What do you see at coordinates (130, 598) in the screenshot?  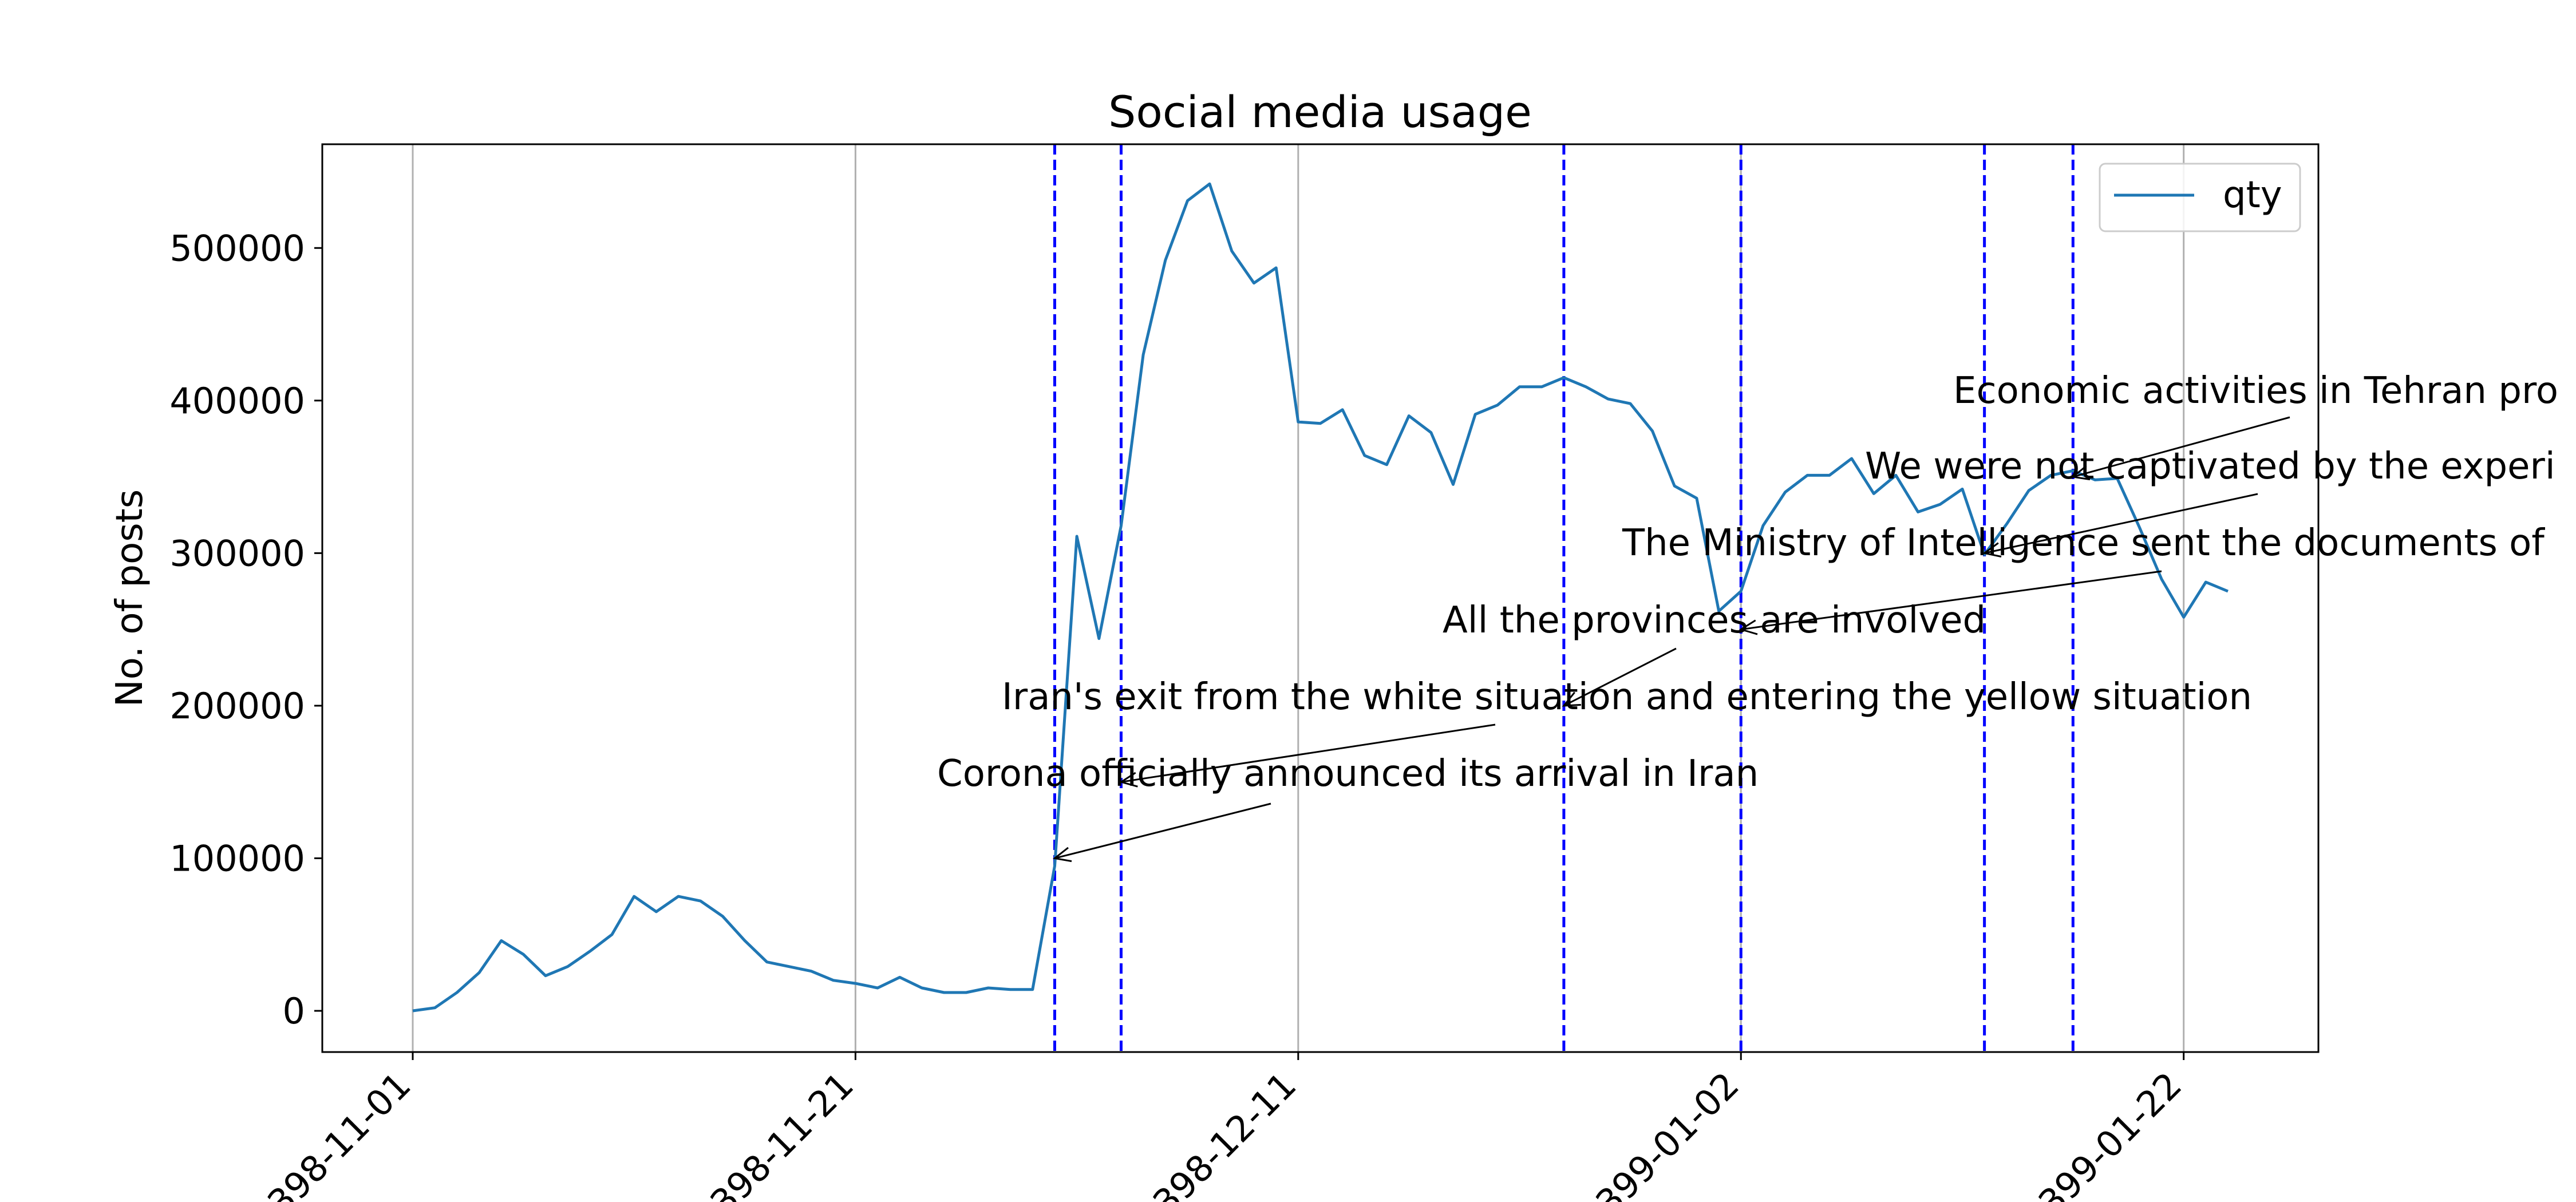 I see `y-axis-label: No. of posts` at bounding box center [130, 598].